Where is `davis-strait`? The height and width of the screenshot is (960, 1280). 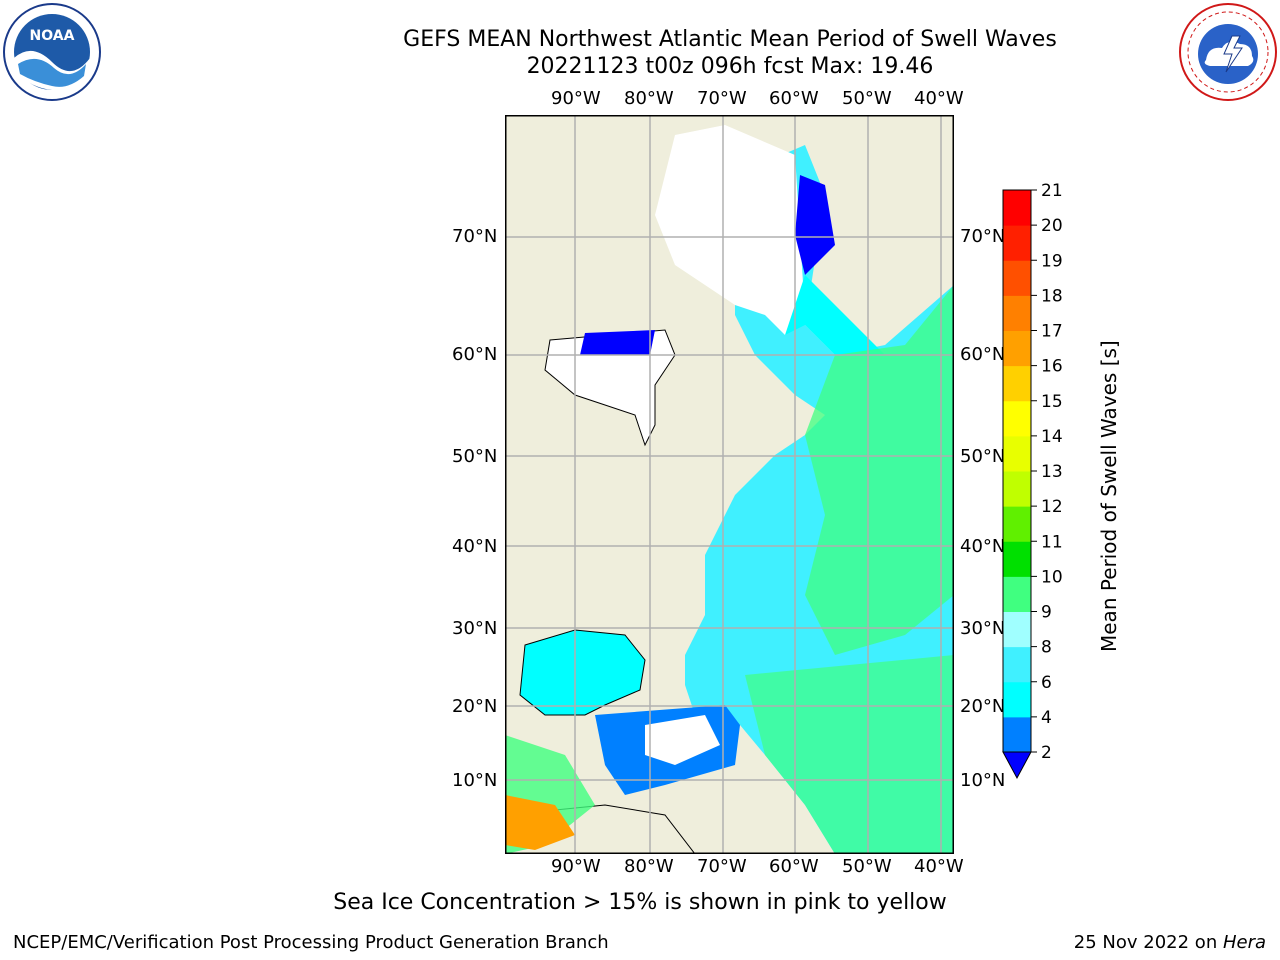
davis-strait is located at coordinates (815, 225).